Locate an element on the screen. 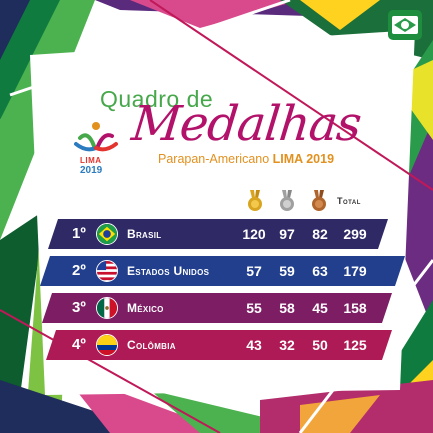  subtitle: Parapan-Americano LIMA 2019 is located at coordinates (246, 159).